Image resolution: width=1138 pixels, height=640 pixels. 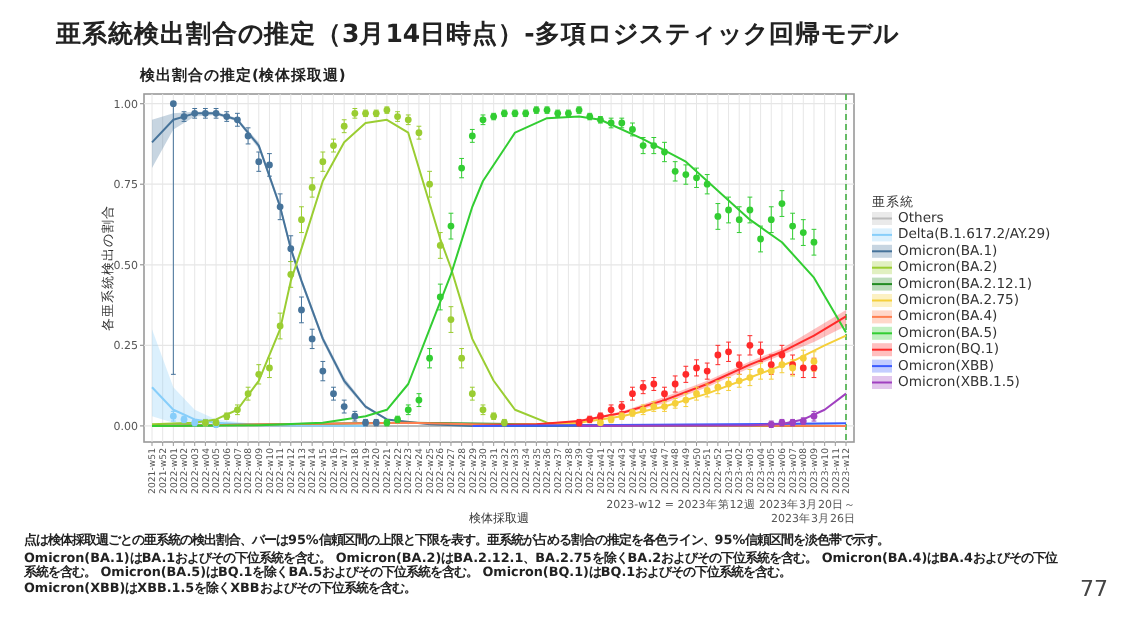 I want to click on chart-title: 亜系統検出割合の推定（3月14日時点）-多項ロジスティック回帰モデル, so click(x=477, y=35).